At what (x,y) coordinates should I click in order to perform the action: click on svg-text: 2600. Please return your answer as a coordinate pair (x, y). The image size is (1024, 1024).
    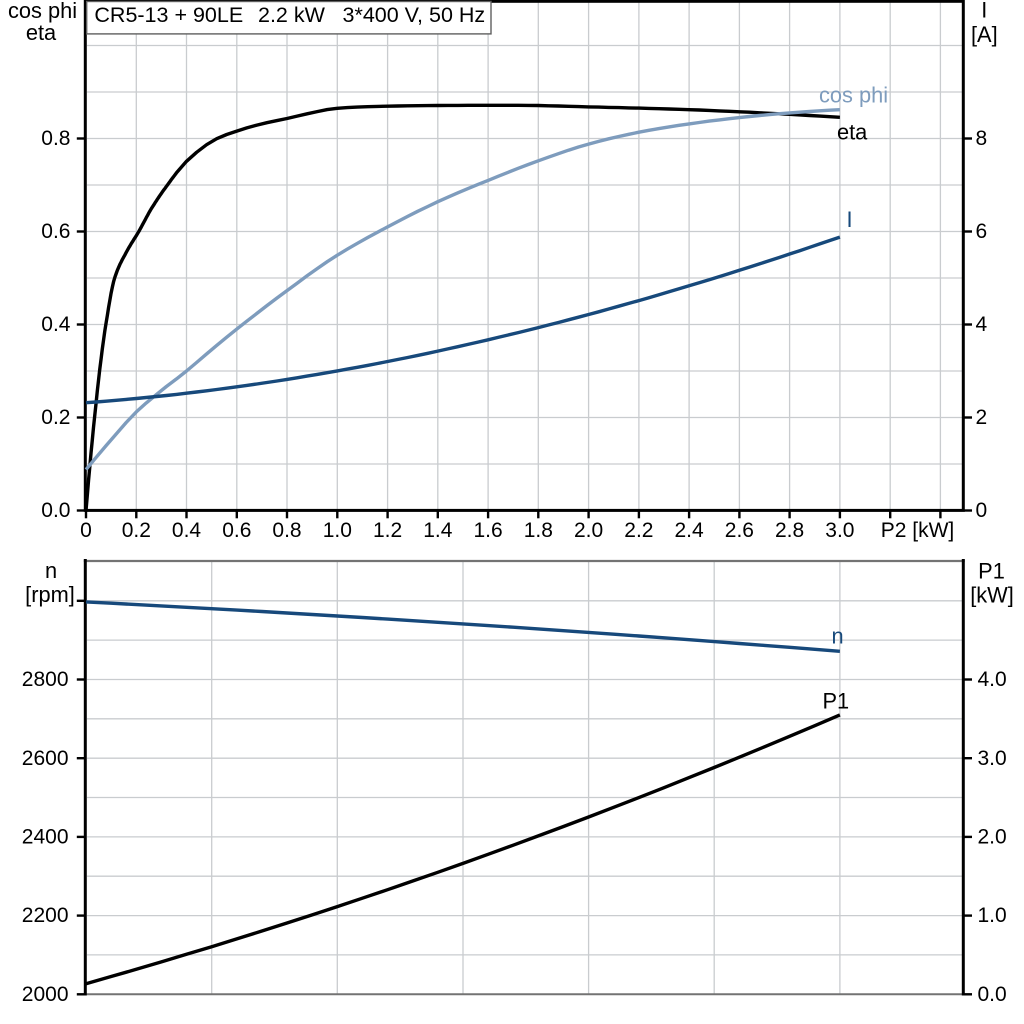
    Looking at the image, I should click on (45, 758).